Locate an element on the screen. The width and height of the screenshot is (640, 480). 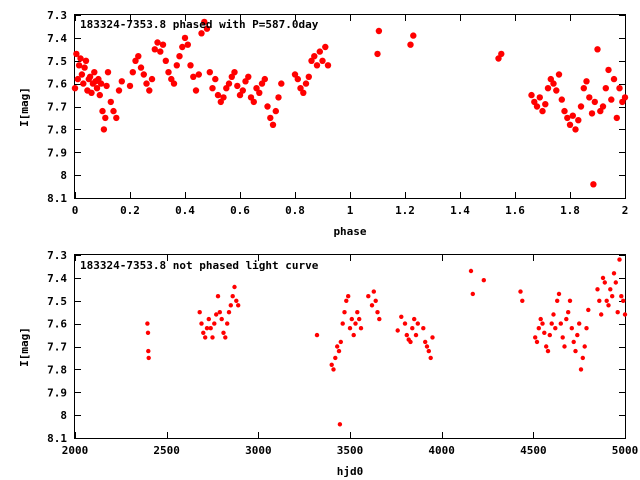
x-tick-label: 1 is located at coordinates (350, 210).